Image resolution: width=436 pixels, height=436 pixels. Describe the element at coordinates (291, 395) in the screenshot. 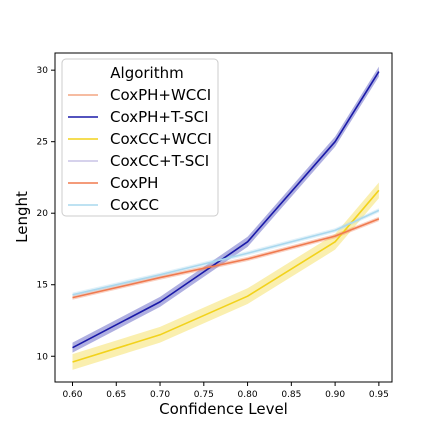

I see `x-tick-label: 0.85` at that location.